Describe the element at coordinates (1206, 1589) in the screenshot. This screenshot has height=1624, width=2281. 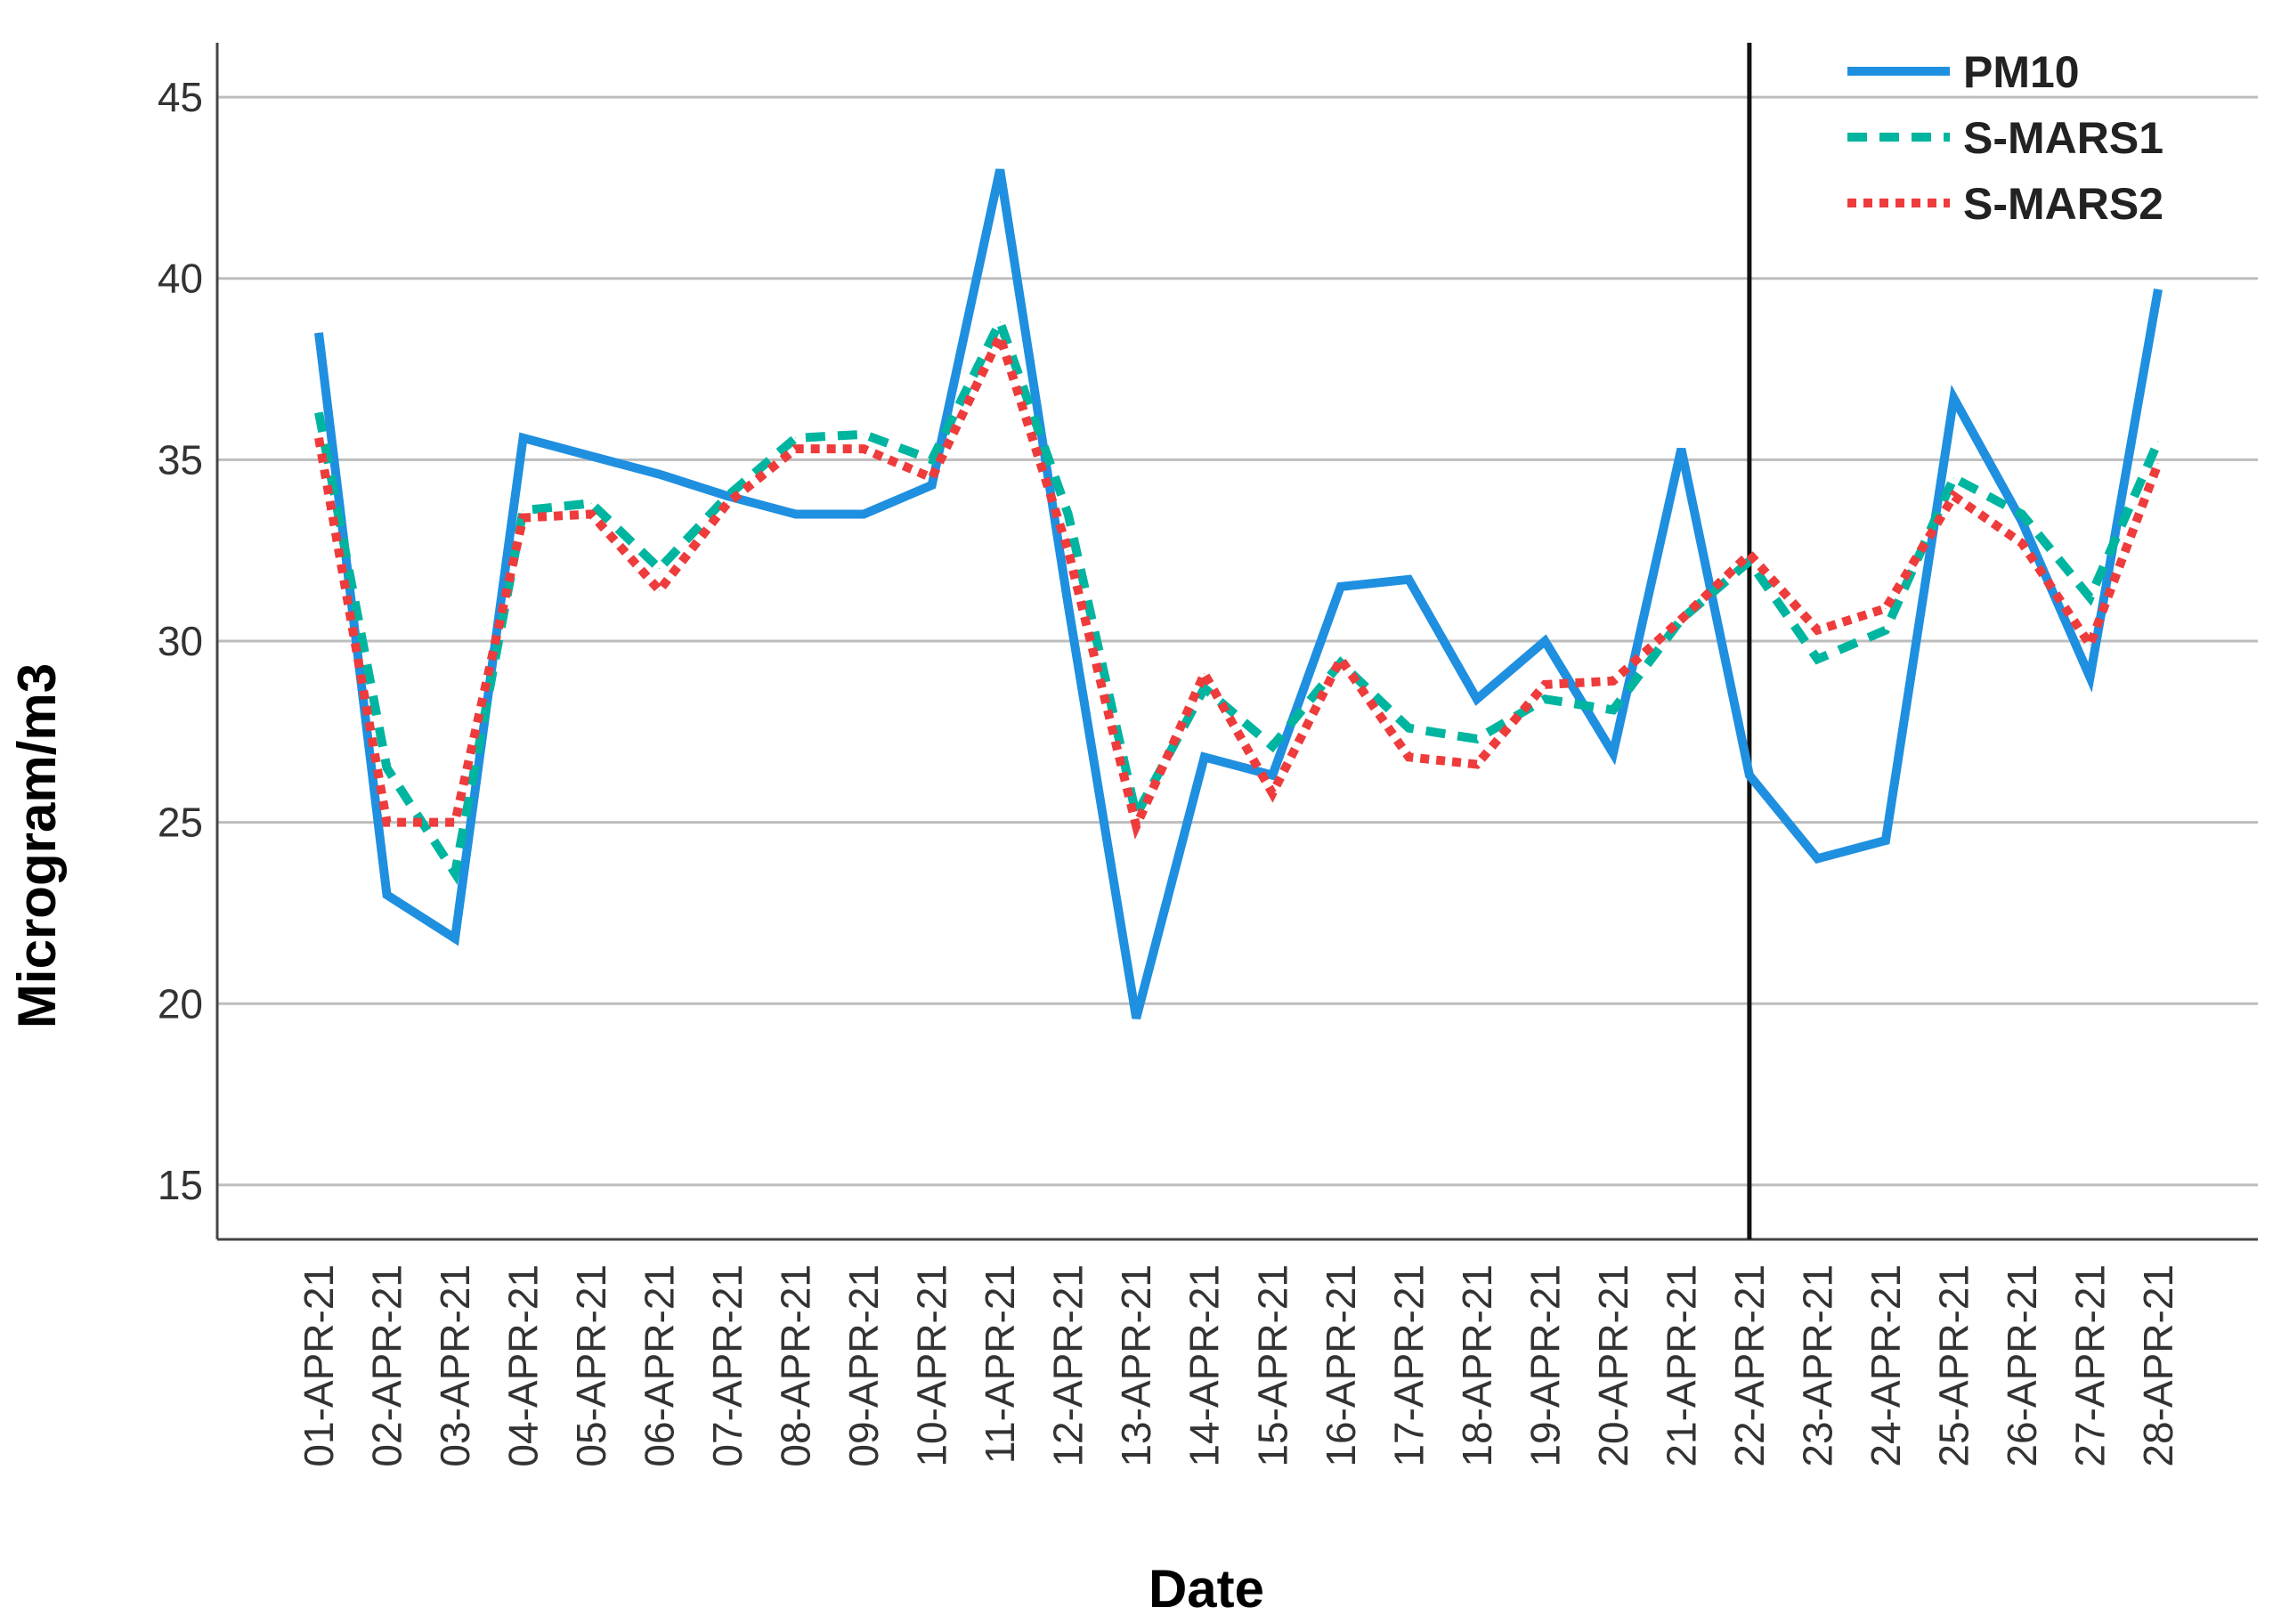
I see `x-axis-title: Date` at that location.